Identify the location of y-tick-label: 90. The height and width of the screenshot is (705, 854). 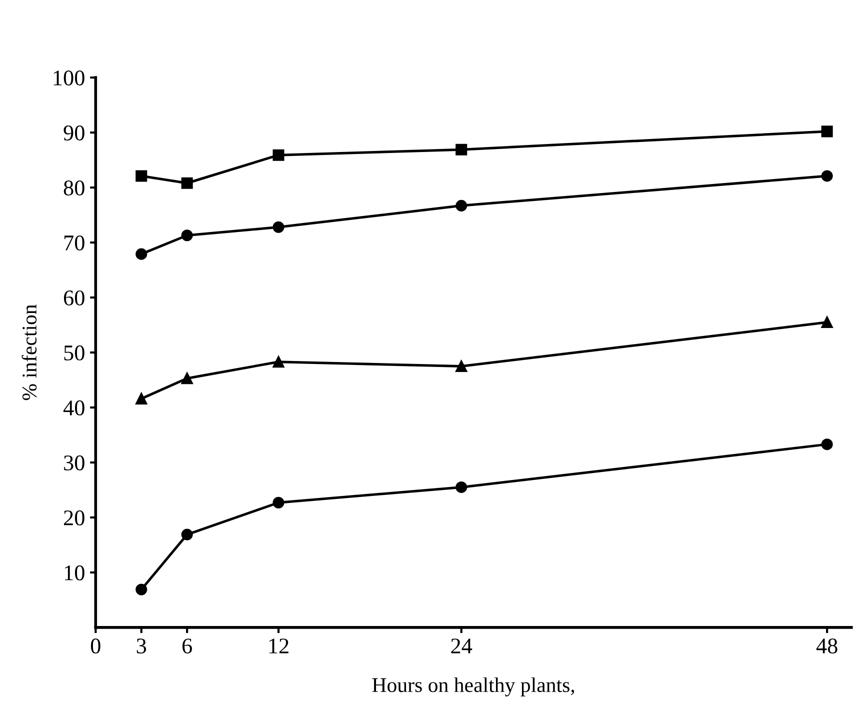
(74, 132).